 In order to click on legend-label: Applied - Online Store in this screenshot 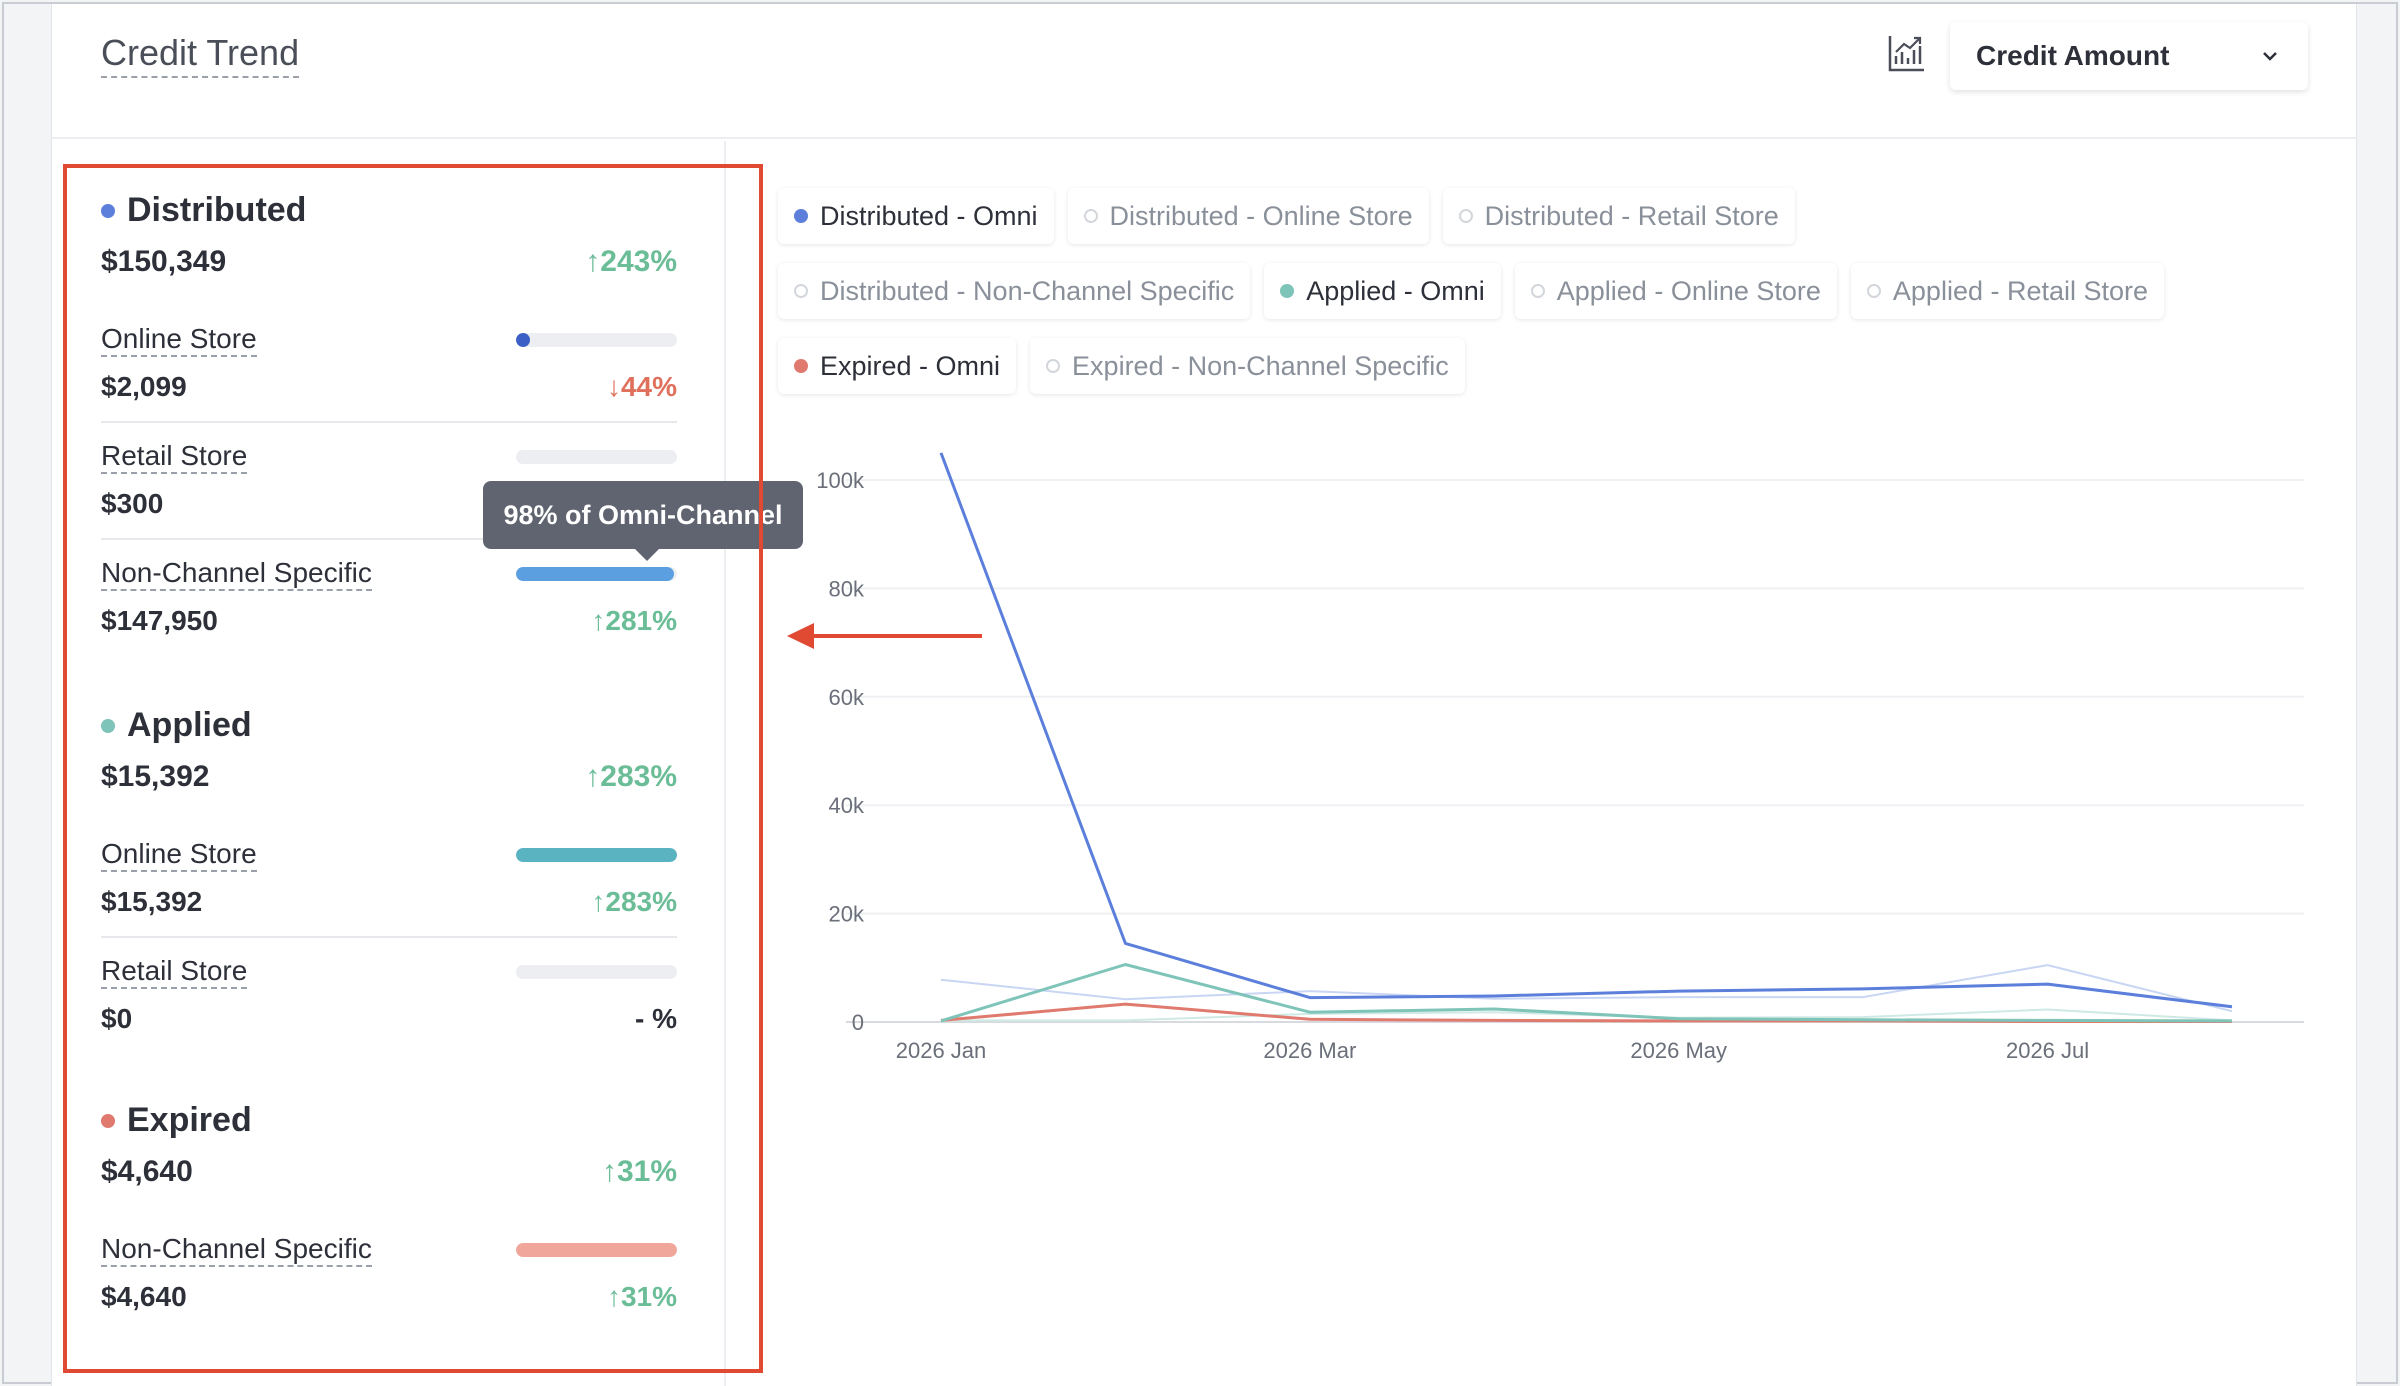, I will do `click(1688, 290)`.